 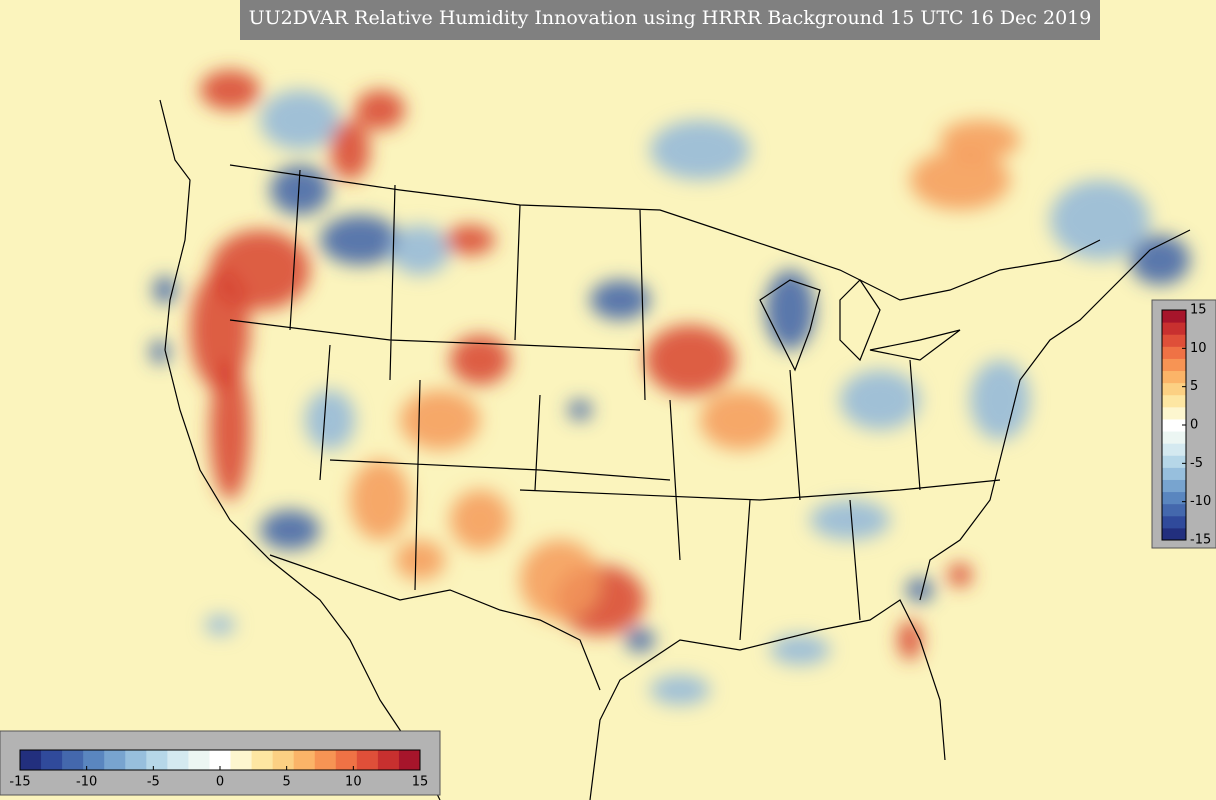 I want to click on colorbar-tick-label: 10, so click(x=1198, y=348).